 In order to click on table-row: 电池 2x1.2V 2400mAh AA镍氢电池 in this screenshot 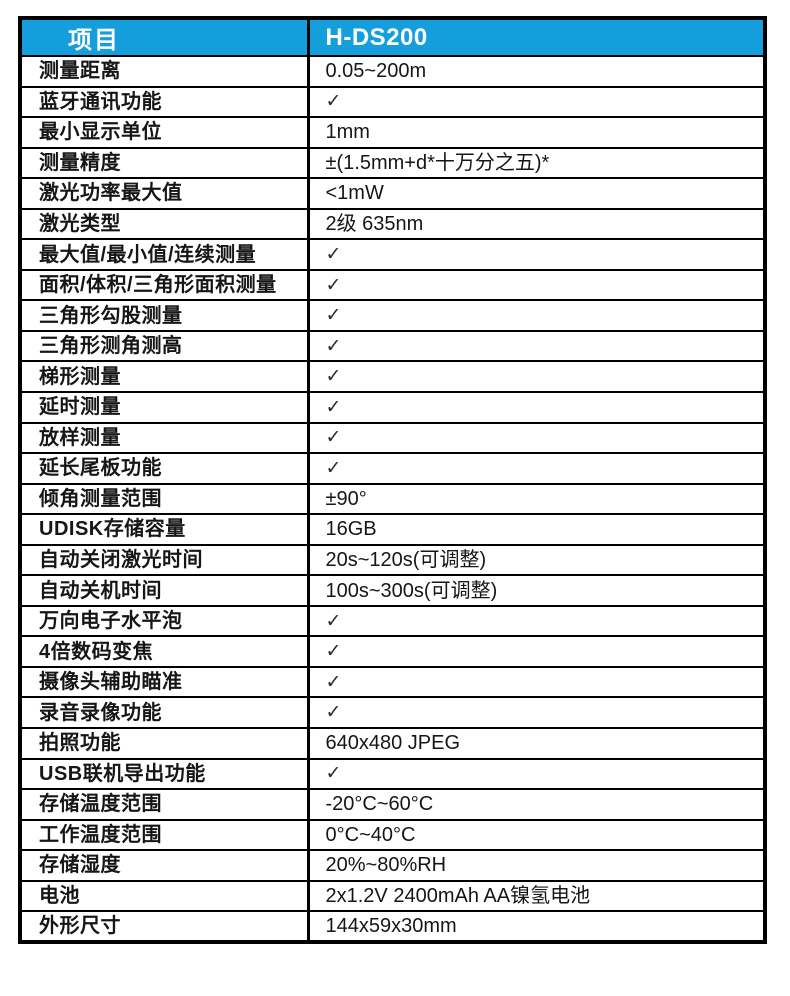, I will do `click(392, 896)`.